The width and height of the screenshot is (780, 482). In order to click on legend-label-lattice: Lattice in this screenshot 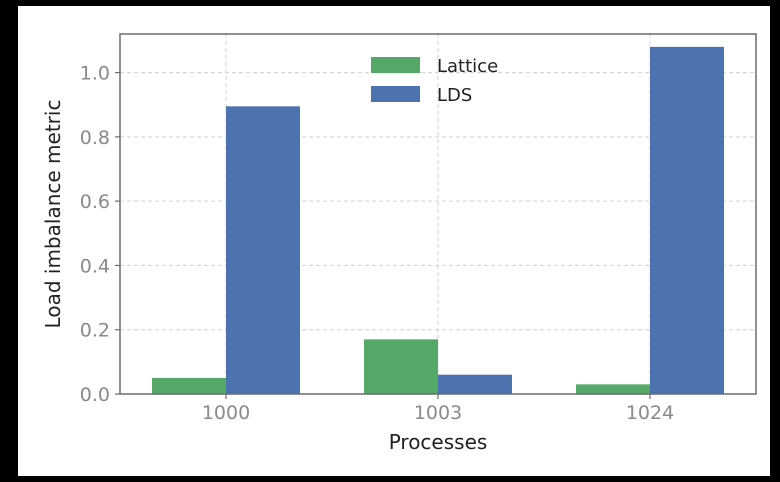, I will do `click(467, 66)`.